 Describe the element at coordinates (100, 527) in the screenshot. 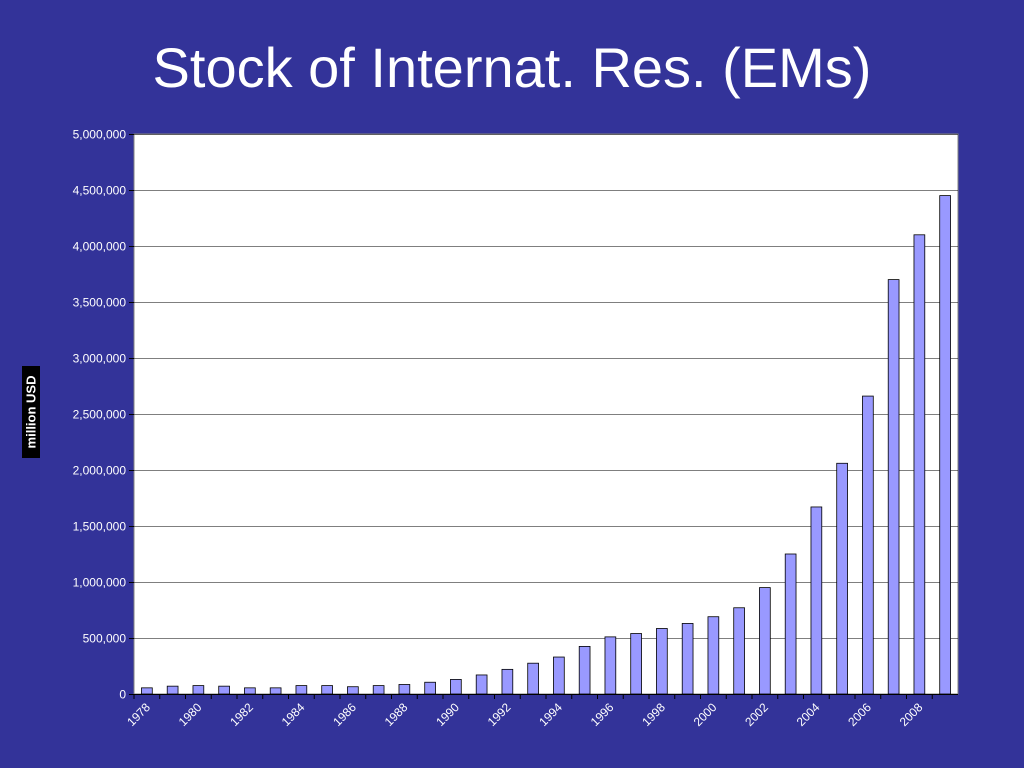

I see `y-tick-label: 1,500,000` at that location.